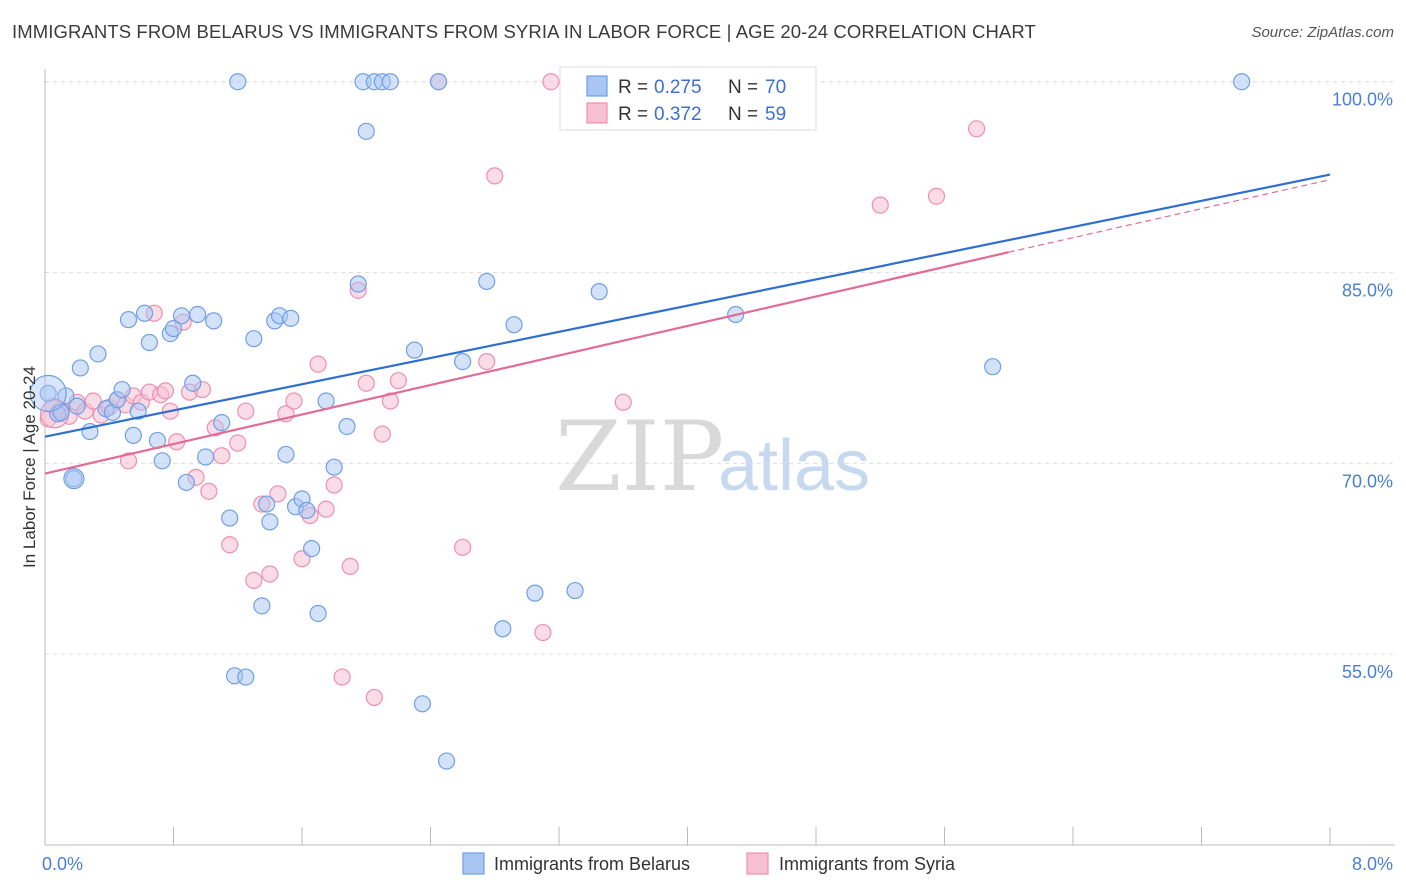 The image size is (1406, 892). Describe the element at coordinates (592, 864) in the screenshot. I see `legend-label-belarus: Immigrants from Belarus` at that location.